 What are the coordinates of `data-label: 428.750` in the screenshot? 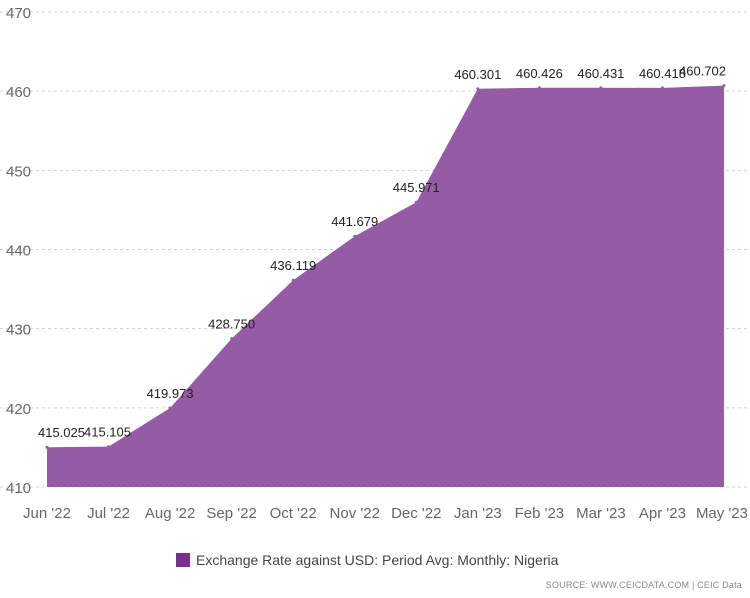 It's located at (231, 324).